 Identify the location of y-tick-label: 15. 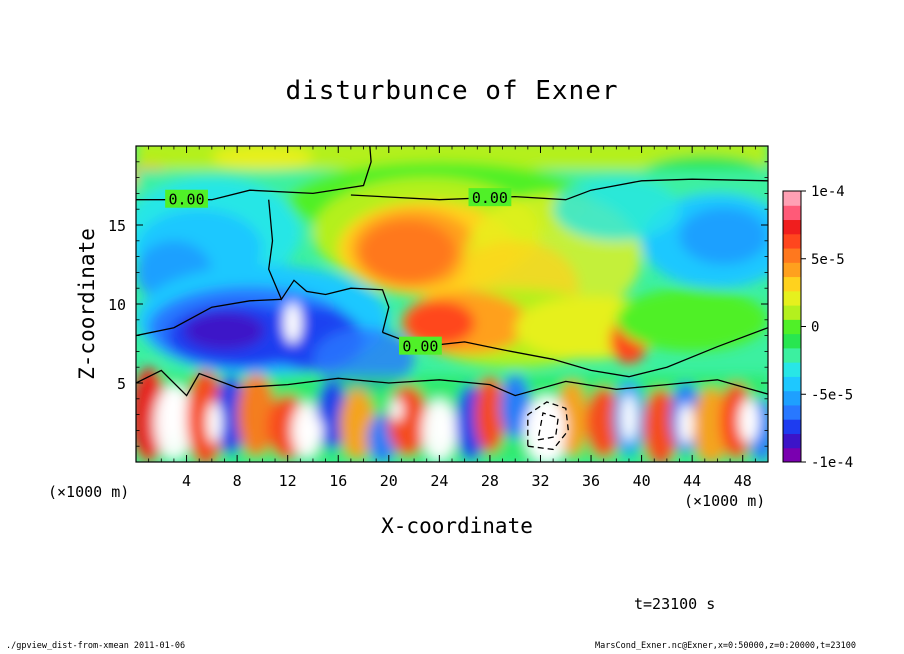
(117, 226).